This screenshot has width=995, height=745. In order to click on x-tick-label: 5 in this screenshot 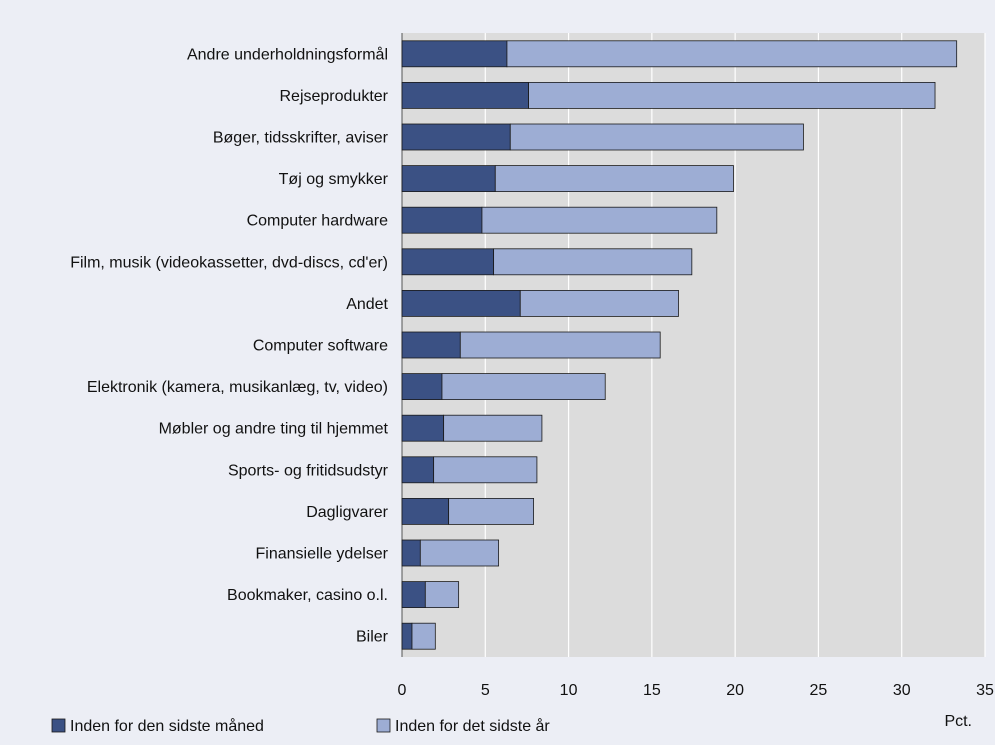, I will do `click(485, 690)`.